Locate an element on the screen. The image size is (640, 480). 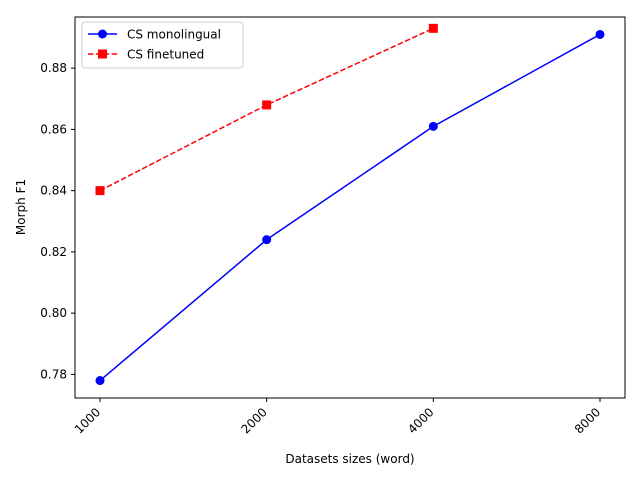
x-tick-label: 1000 is located at coordinates (87, 420).